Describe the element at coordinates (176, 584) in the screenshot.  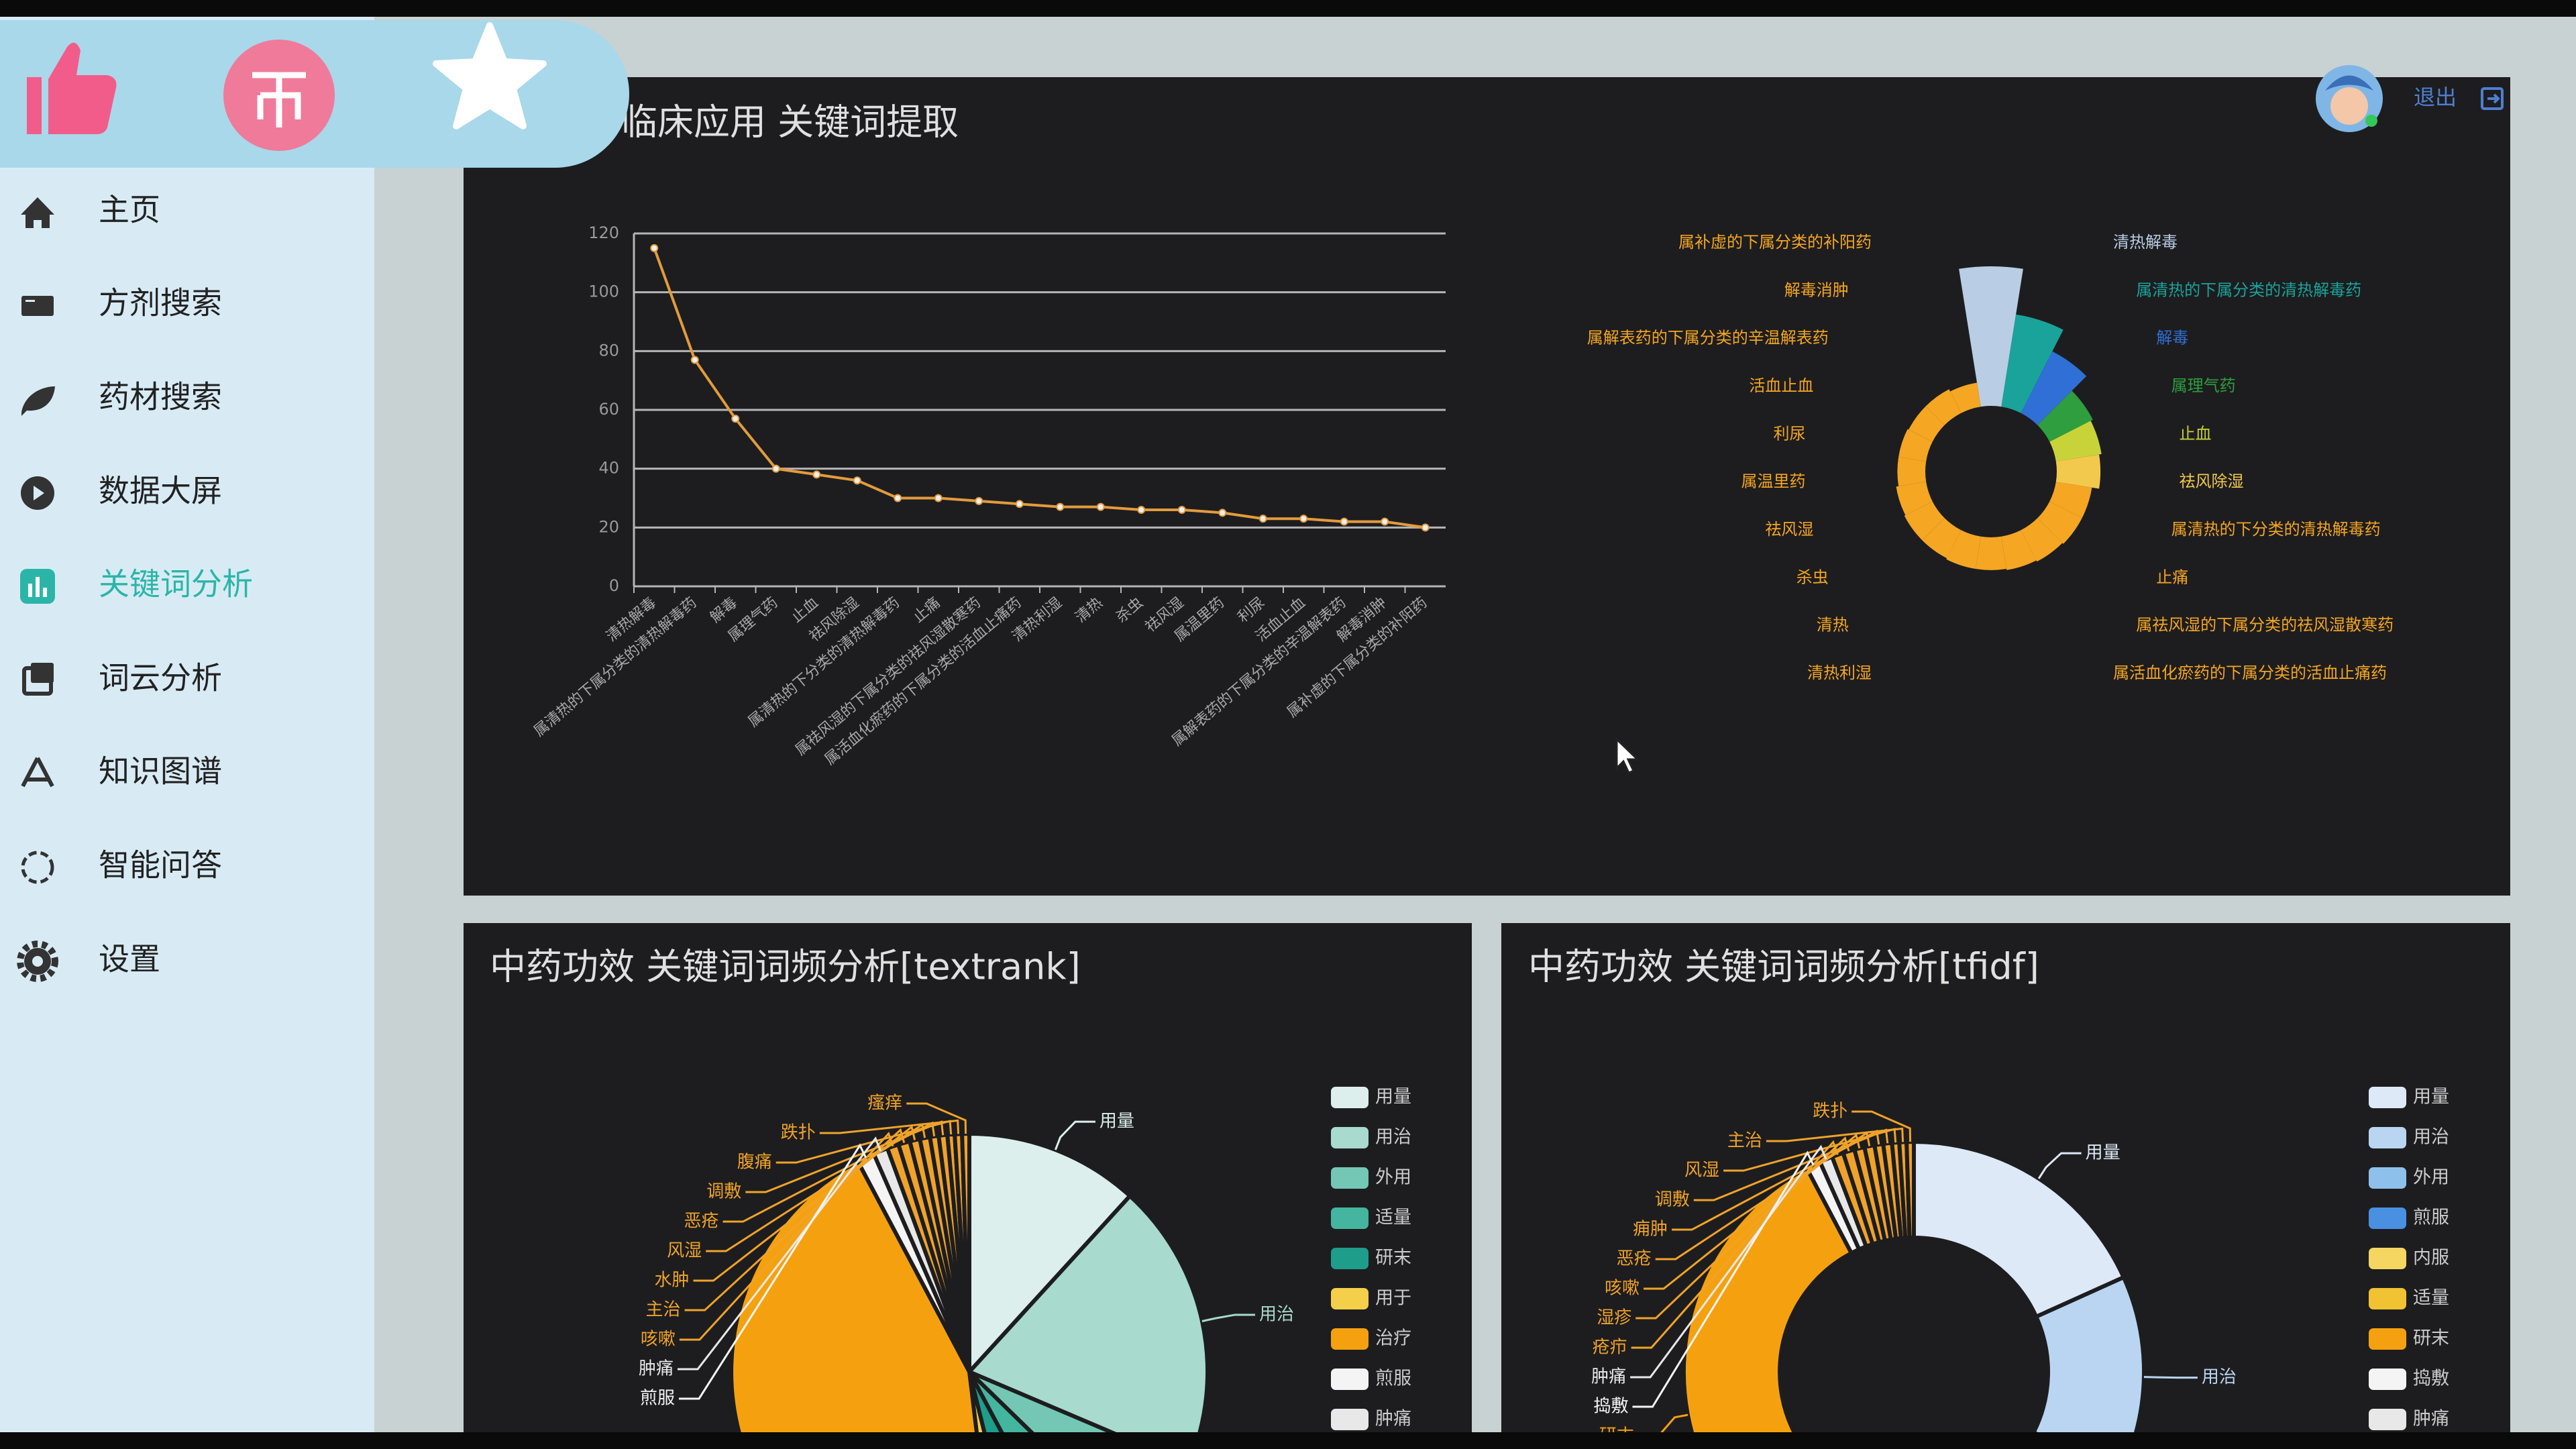
I see `menu-item: 关键词分析` at that location.